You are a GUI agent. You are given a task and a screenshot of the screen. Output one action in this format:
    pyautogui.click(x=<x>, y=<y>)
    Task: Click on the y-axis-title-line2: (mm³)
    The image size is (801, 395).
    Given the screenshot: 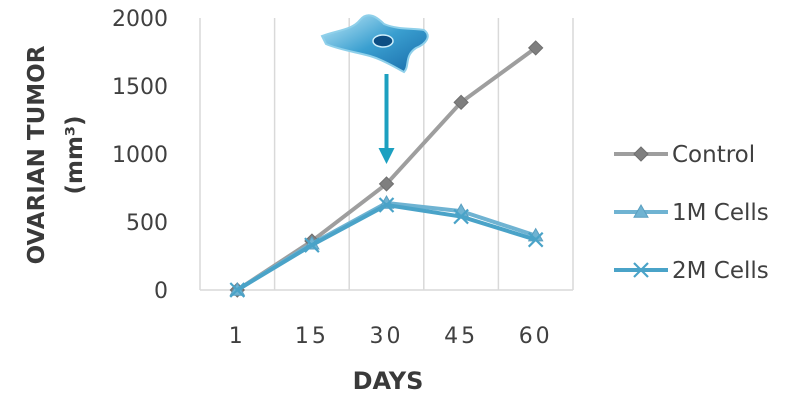 What is the action you would take?
    pyautogui.click(x=75, y=154)
    